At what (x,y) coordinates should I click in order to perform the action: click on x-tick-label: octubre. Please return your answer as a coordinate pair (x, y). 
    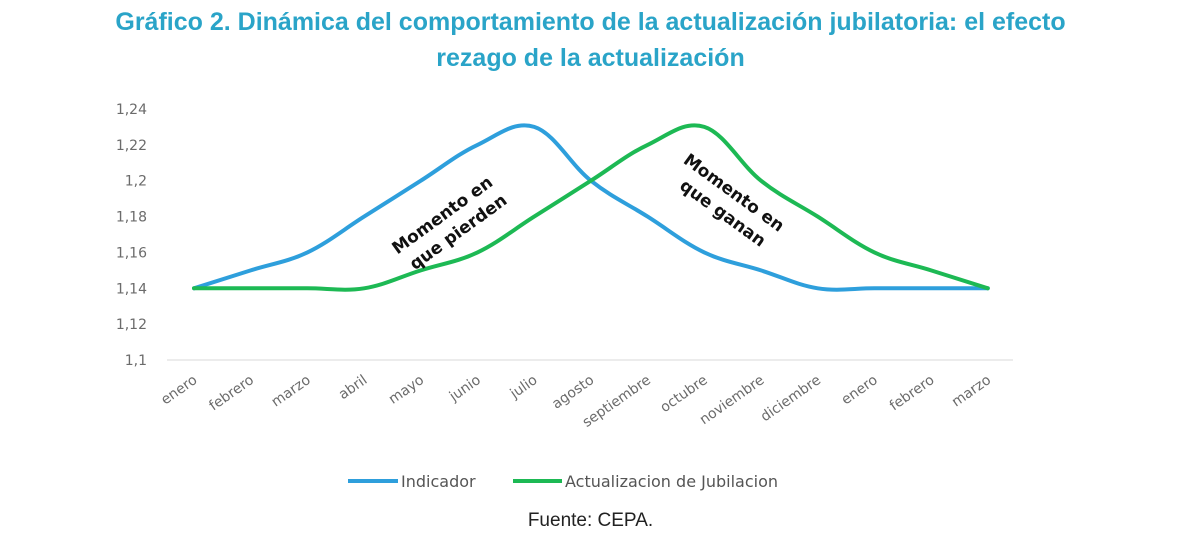
    Looking at the image, I should click on (684, 394).